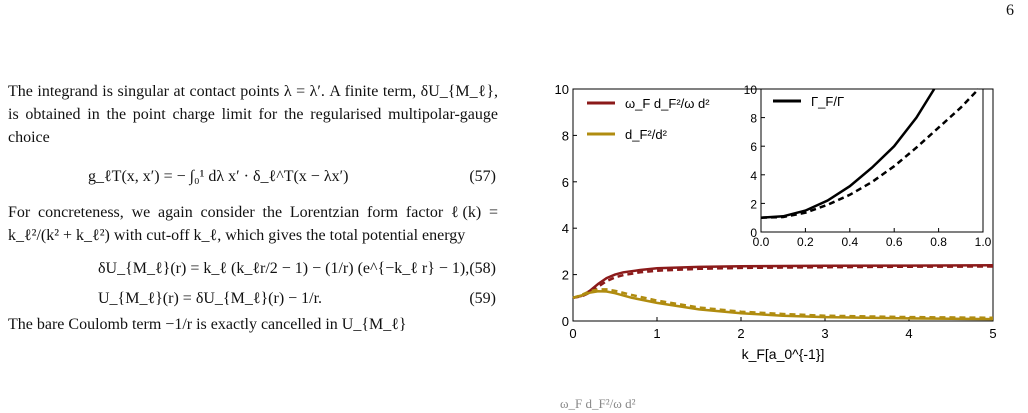  What do you see at coordinates (753, 147) in the screenshot?
I see `inset-ytick-label: 6` at bounding box center [753, 147].